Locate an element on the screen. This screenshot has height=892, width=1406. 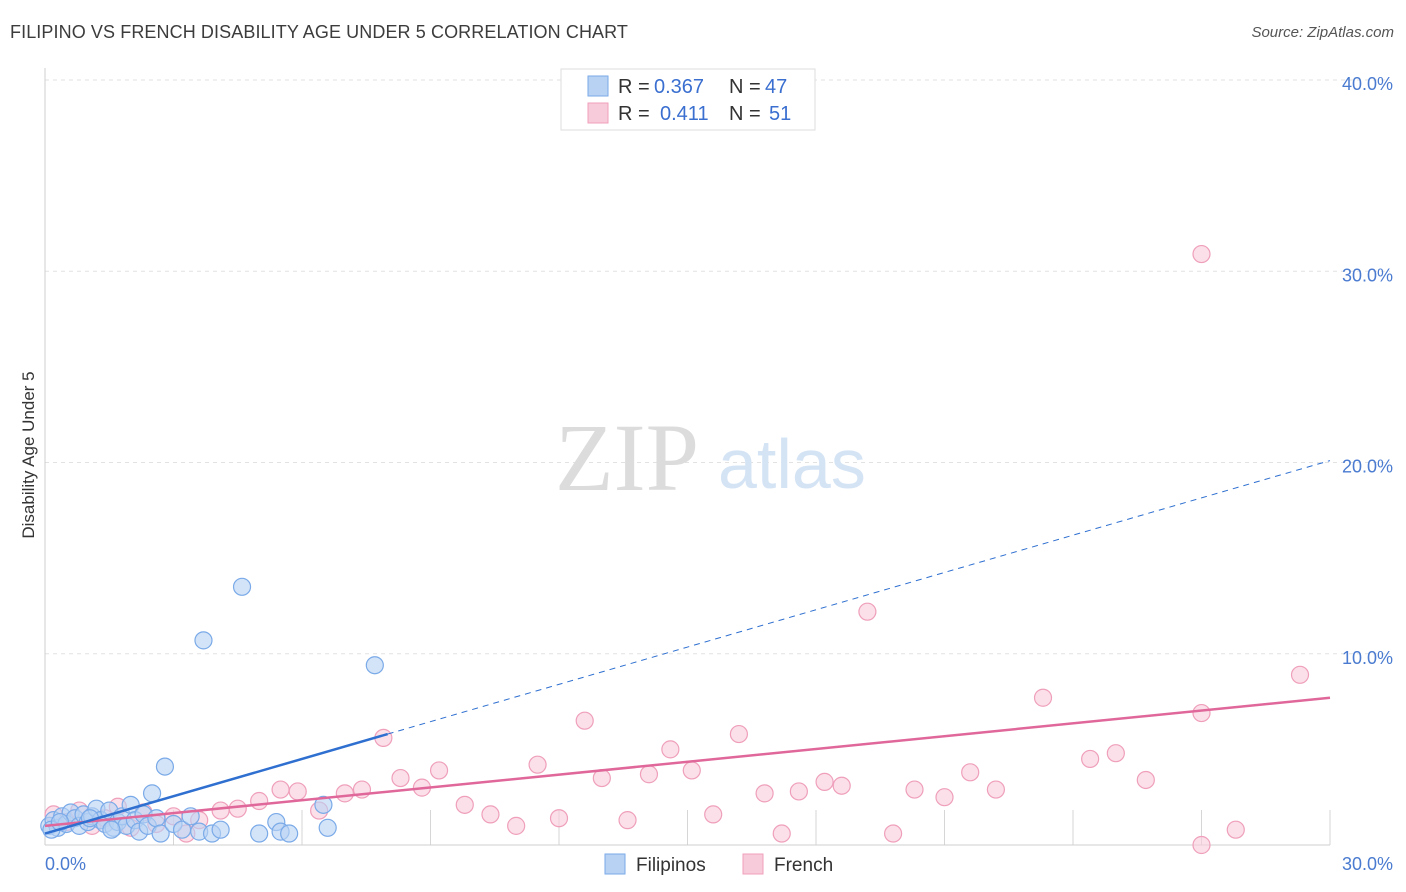
legend-n-value-french: 51 is located at coordinates (780, 114).